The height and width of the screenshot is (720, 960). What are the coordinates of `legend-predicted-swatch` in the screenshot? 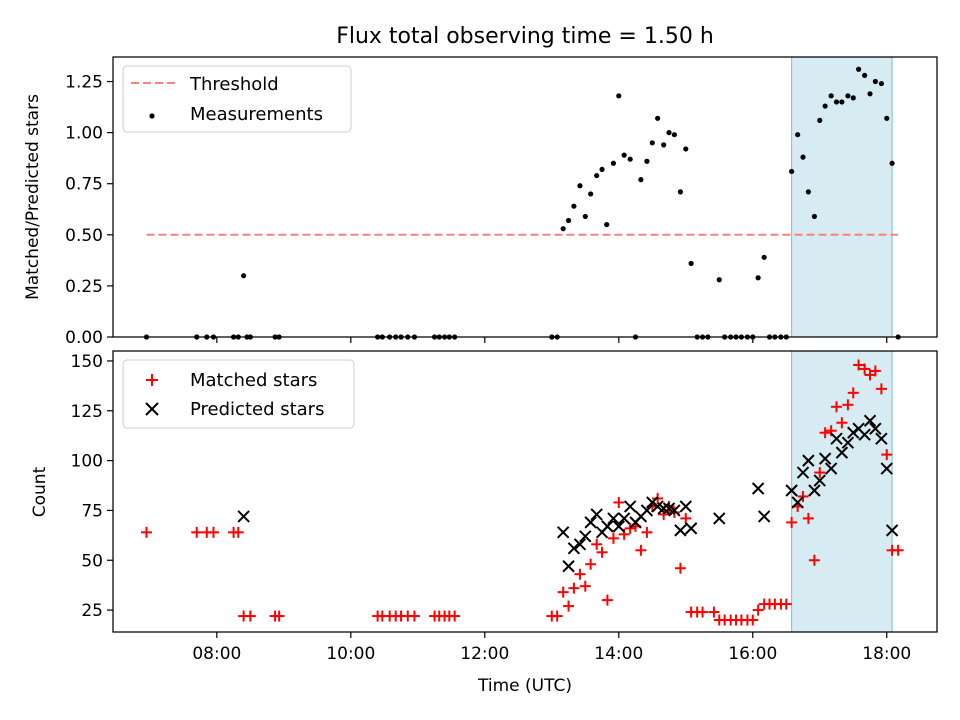 It's located at (152, 409).